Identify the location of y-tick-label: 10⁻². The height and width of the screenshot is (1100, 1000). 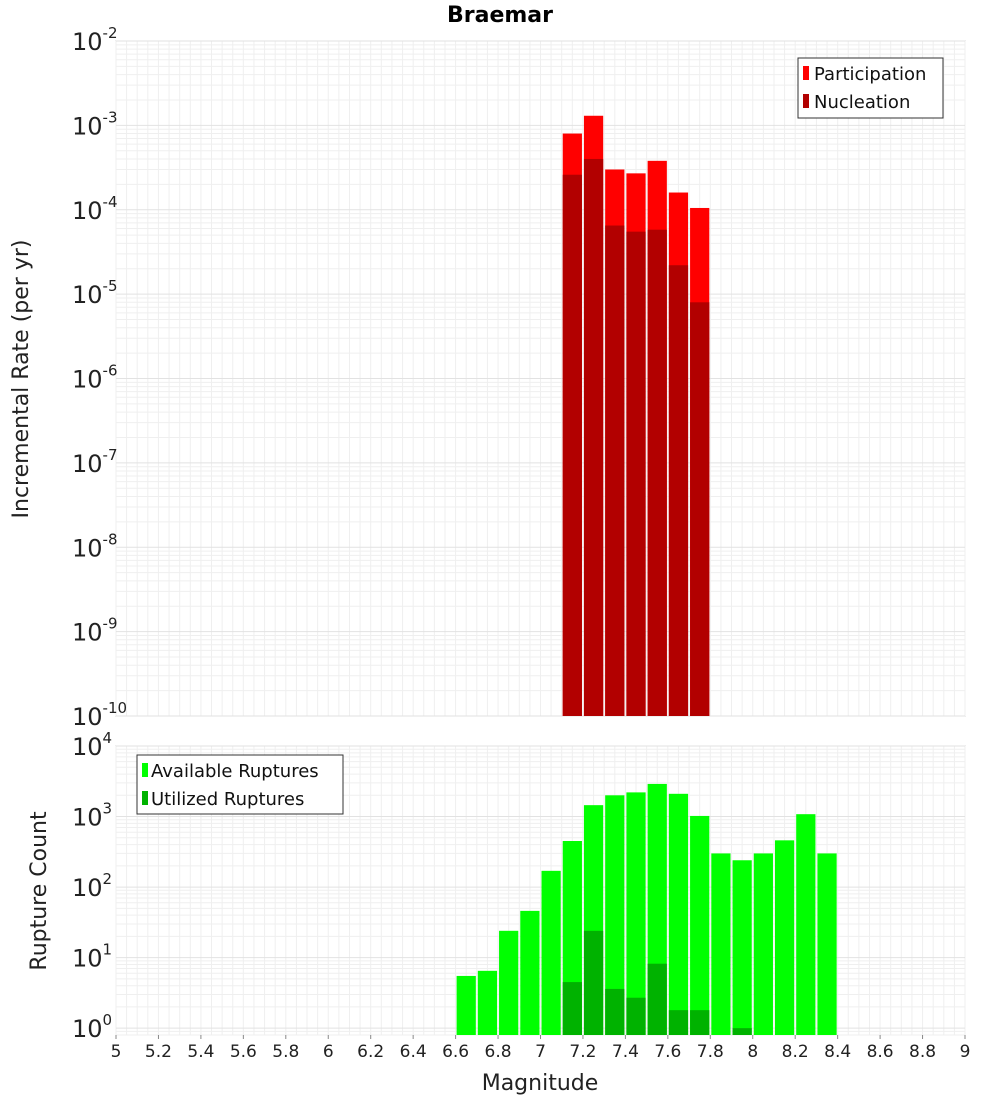
(95, 40).